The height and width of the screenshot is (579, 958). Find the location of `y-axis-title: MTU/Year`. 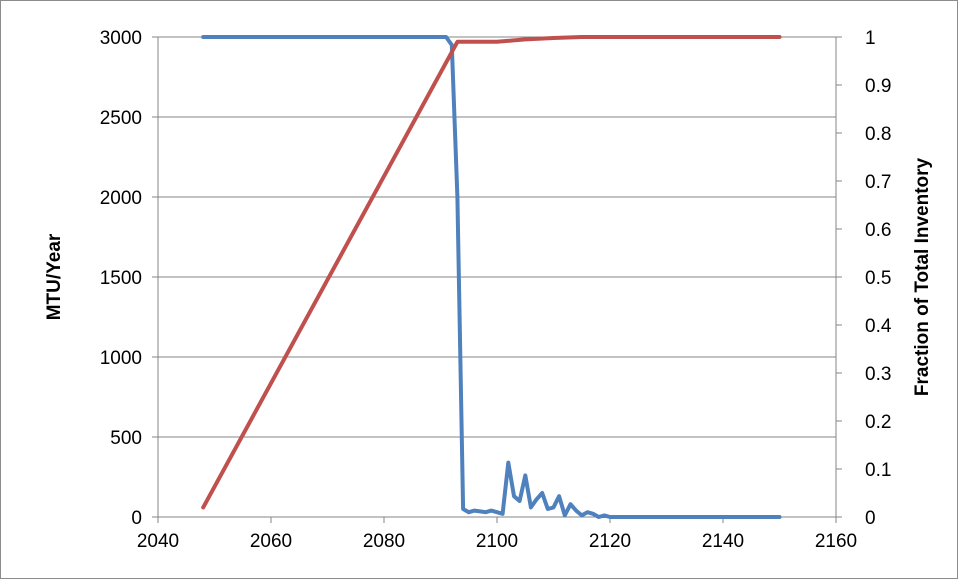

y-axis-title: MTU/Year is located at coordinates (54, 276).